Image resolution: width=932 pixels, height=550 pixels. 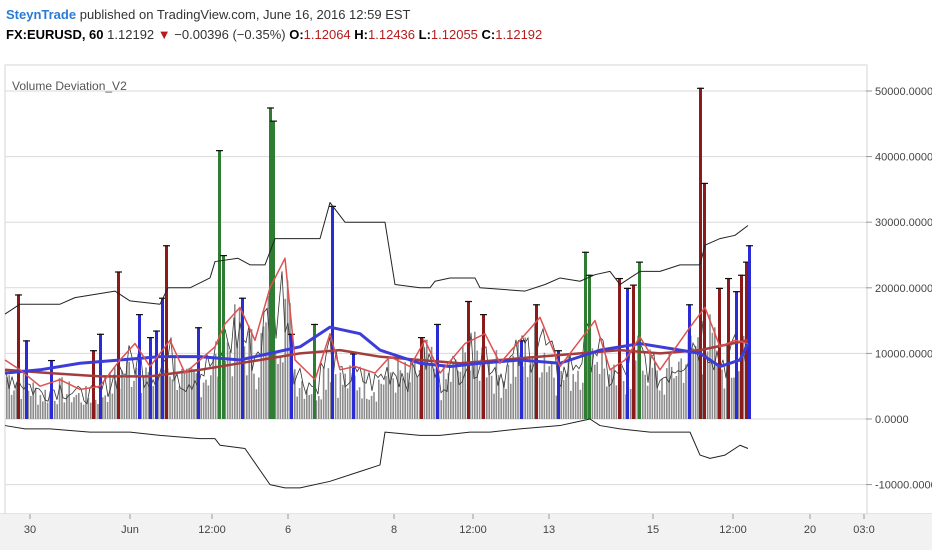 What do you see at coordinates (296, 34) in the screenshot?
I see `open-label: O:` at bounding box center [296, 34].